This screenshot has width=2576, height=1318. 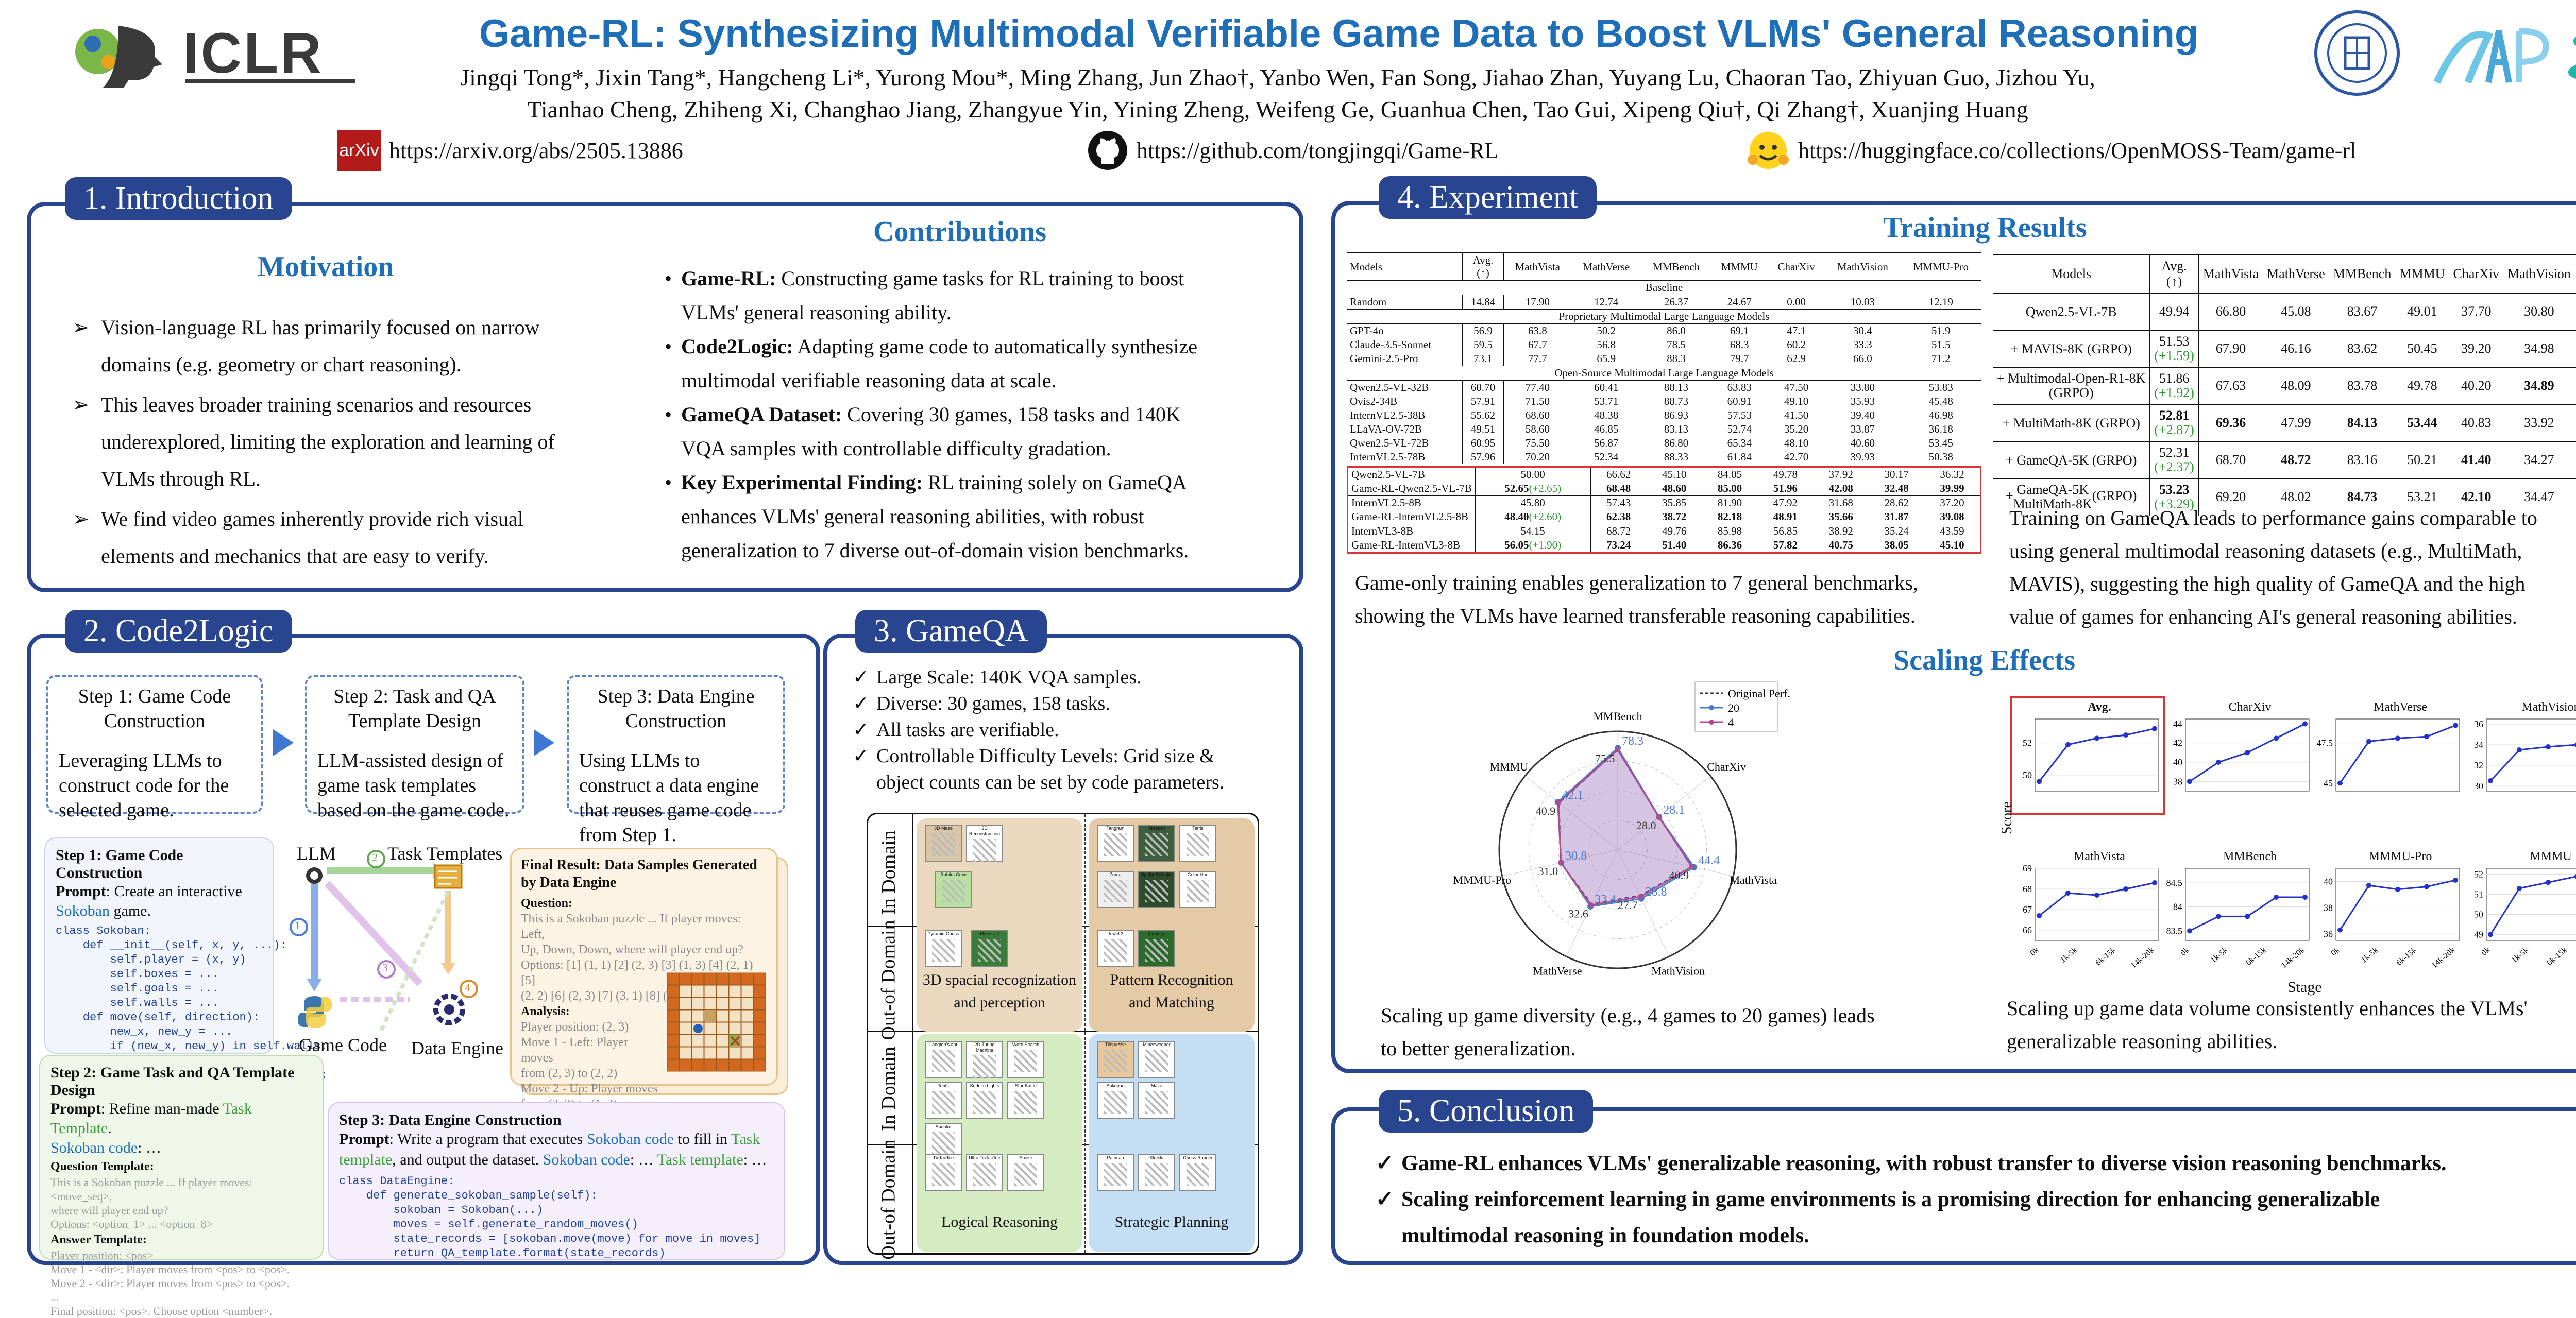 I want to click on category-line: 3D spacial recognization, so click(x=999, y=979).